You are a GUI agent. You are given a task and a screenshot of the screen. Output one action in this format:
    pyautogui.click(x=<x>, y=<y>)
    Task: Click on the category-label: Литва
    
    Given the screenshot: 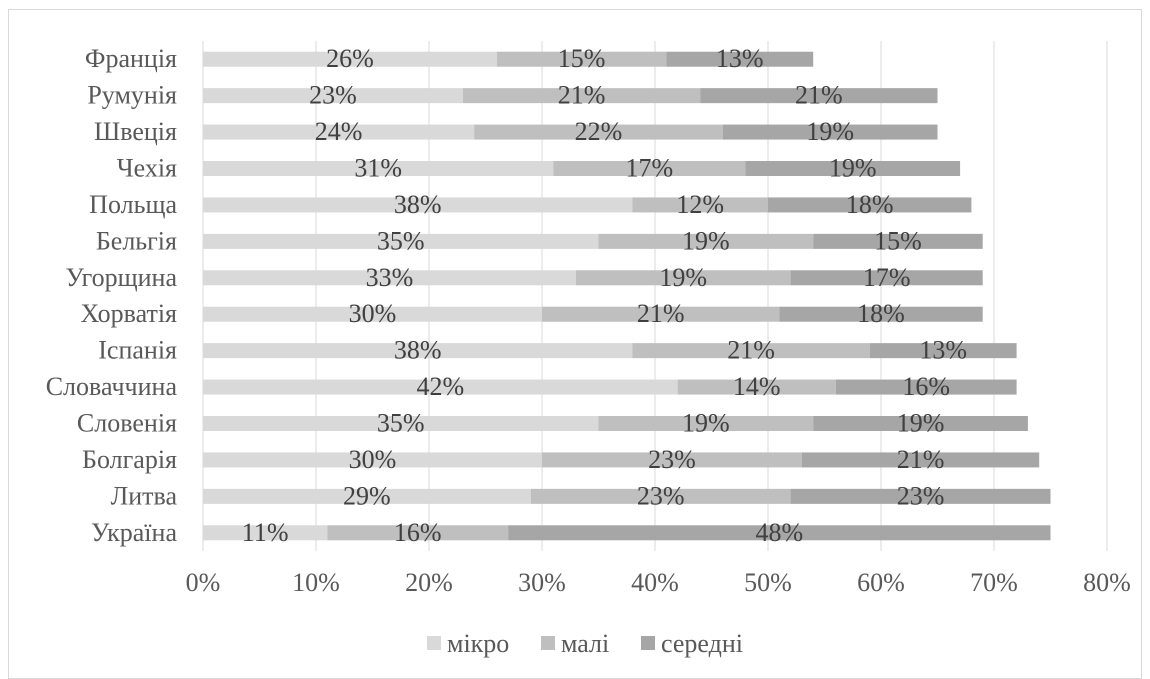 What is the action you would take?
    pyautogui.click(x=144, y=495)
    